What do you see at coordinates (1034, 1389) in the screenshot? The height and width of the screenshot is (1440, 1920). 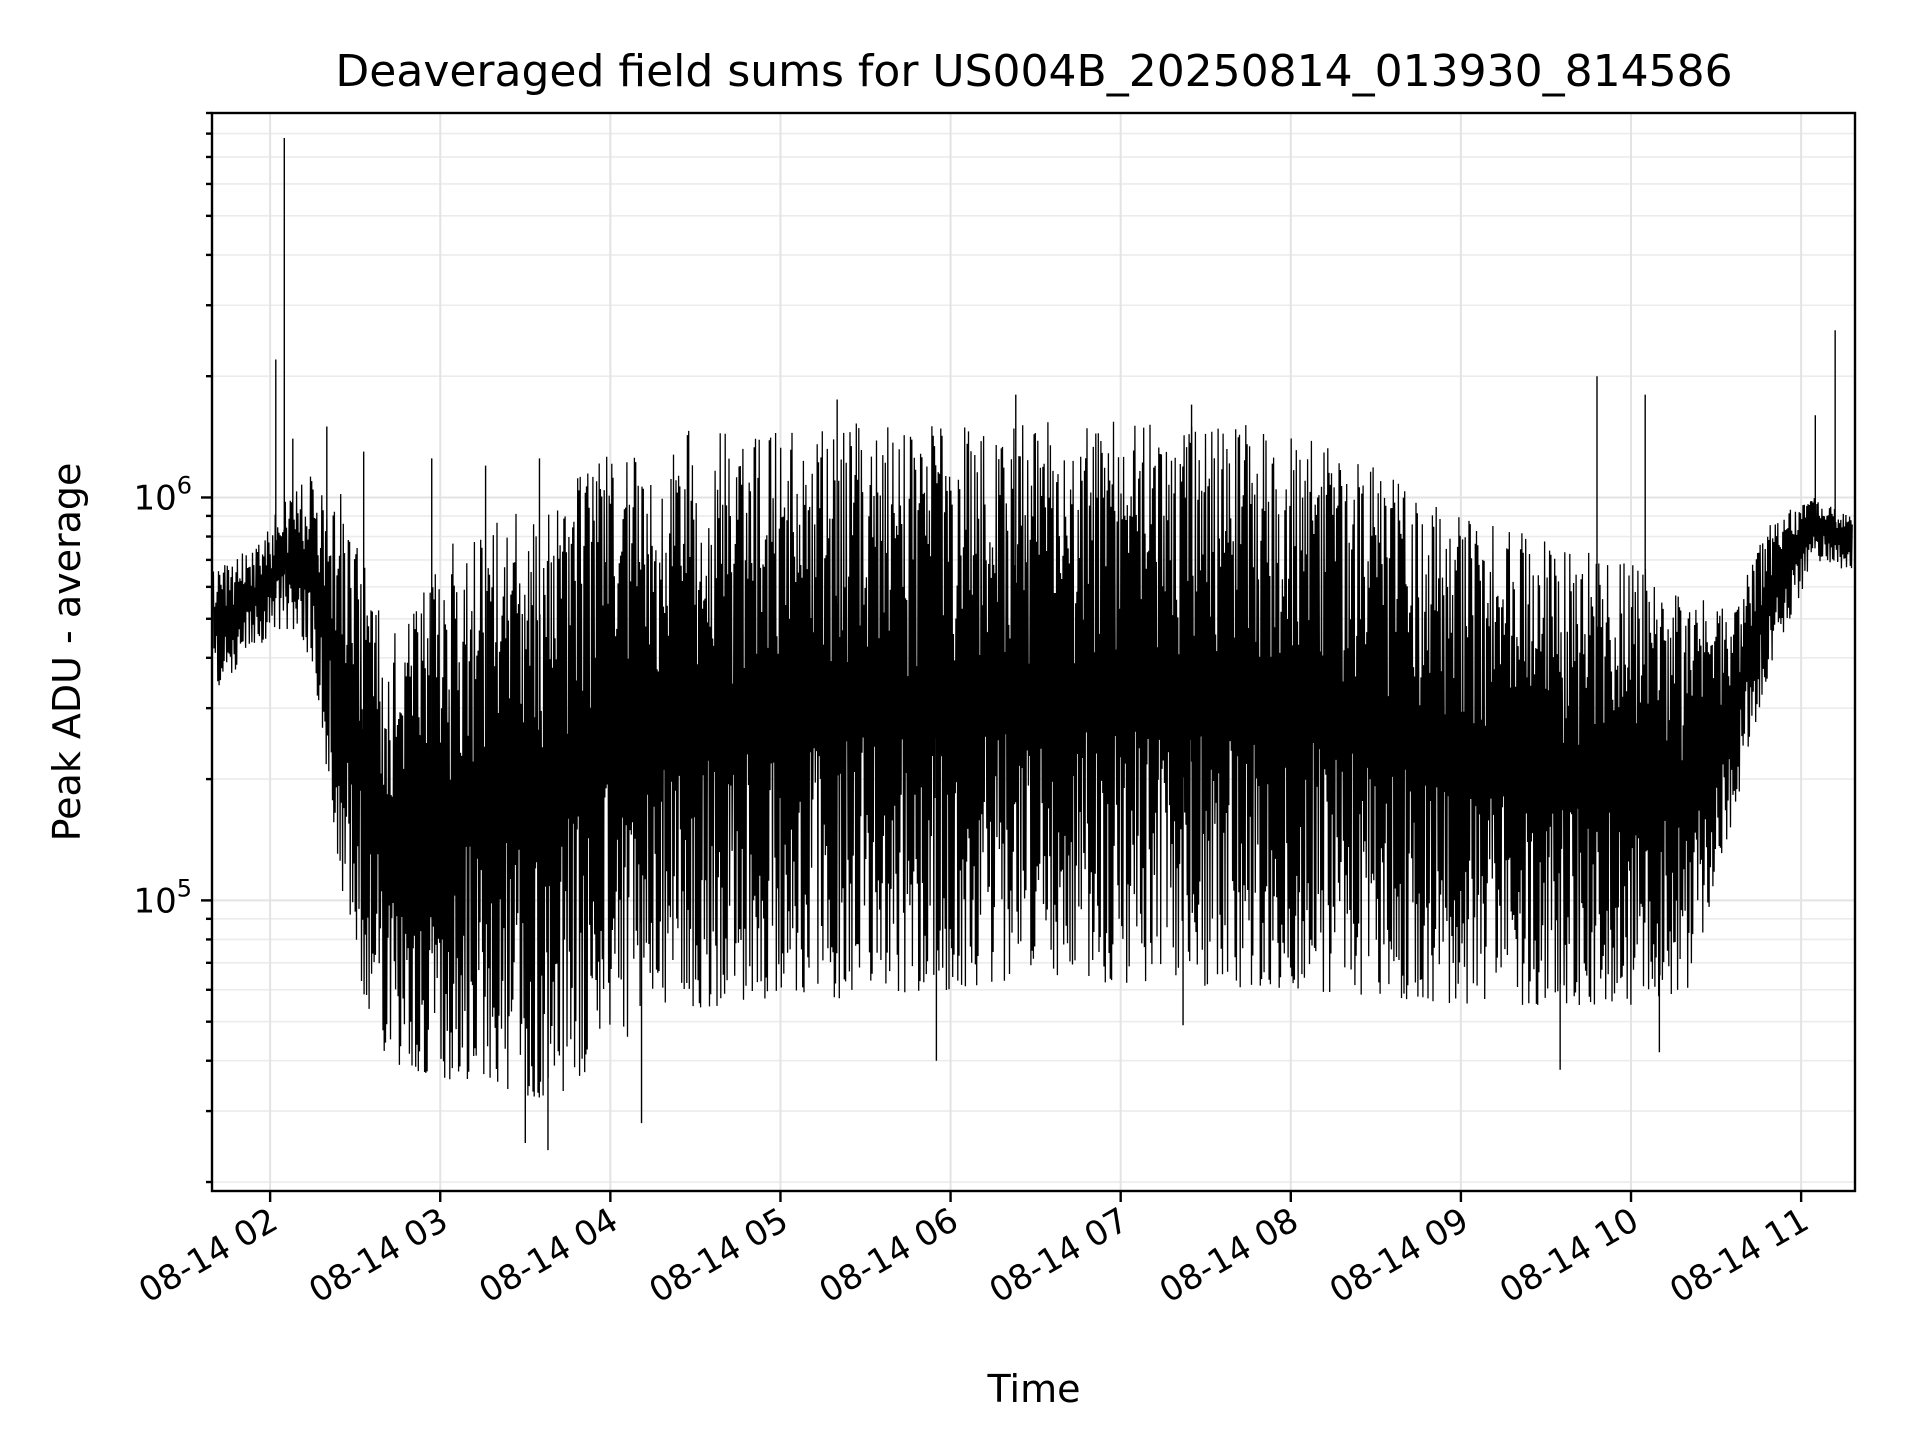 I see `x-axis-label: Time` at bounding box center [1034, 1389].